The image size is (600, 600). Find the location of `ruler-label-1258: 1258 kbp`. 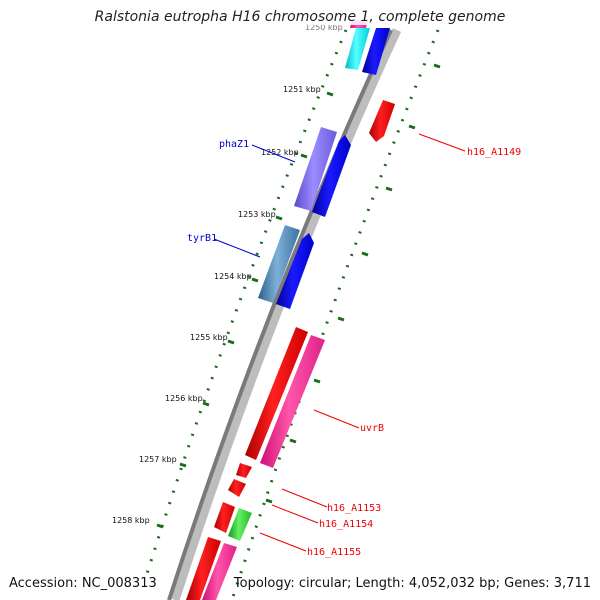

ruler-label-1258: 1258 kbp is located at coordinates (131, 520).